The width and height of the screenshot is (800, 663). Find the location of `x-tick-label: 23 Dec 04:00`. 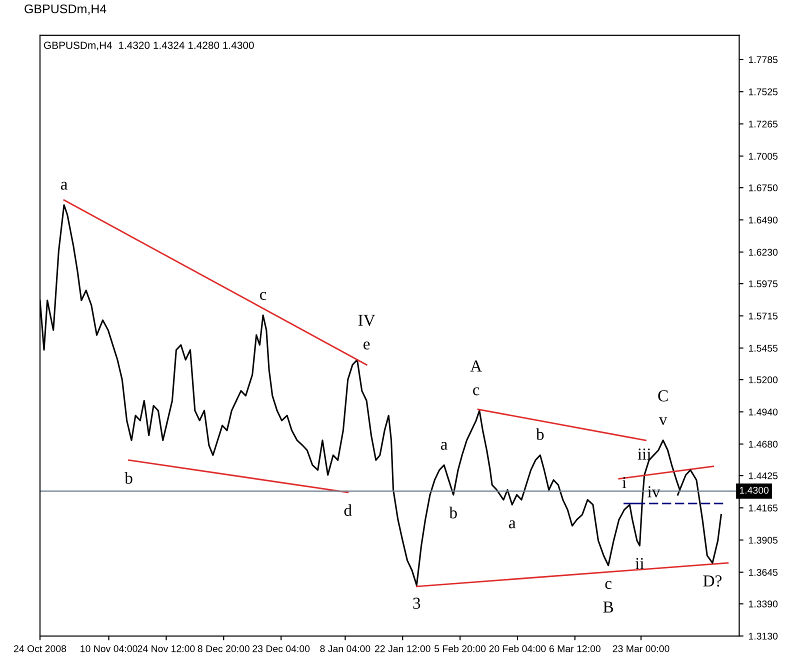

x-tick-label: 23 Dec 04:00 is located at coordinates (281, 648).